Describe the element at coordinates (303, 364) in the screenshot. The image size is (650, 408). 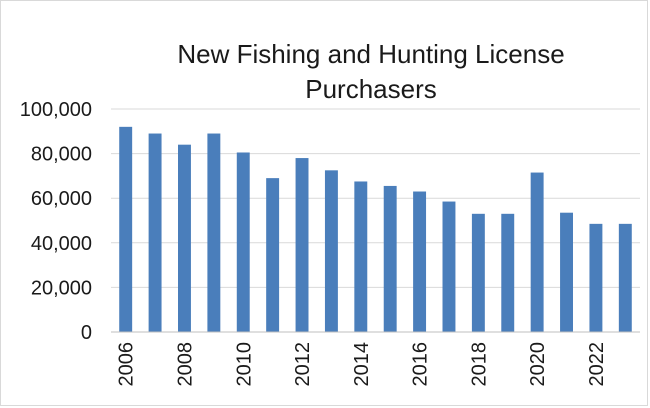
I see `x-tick-label: 2012` at that location.